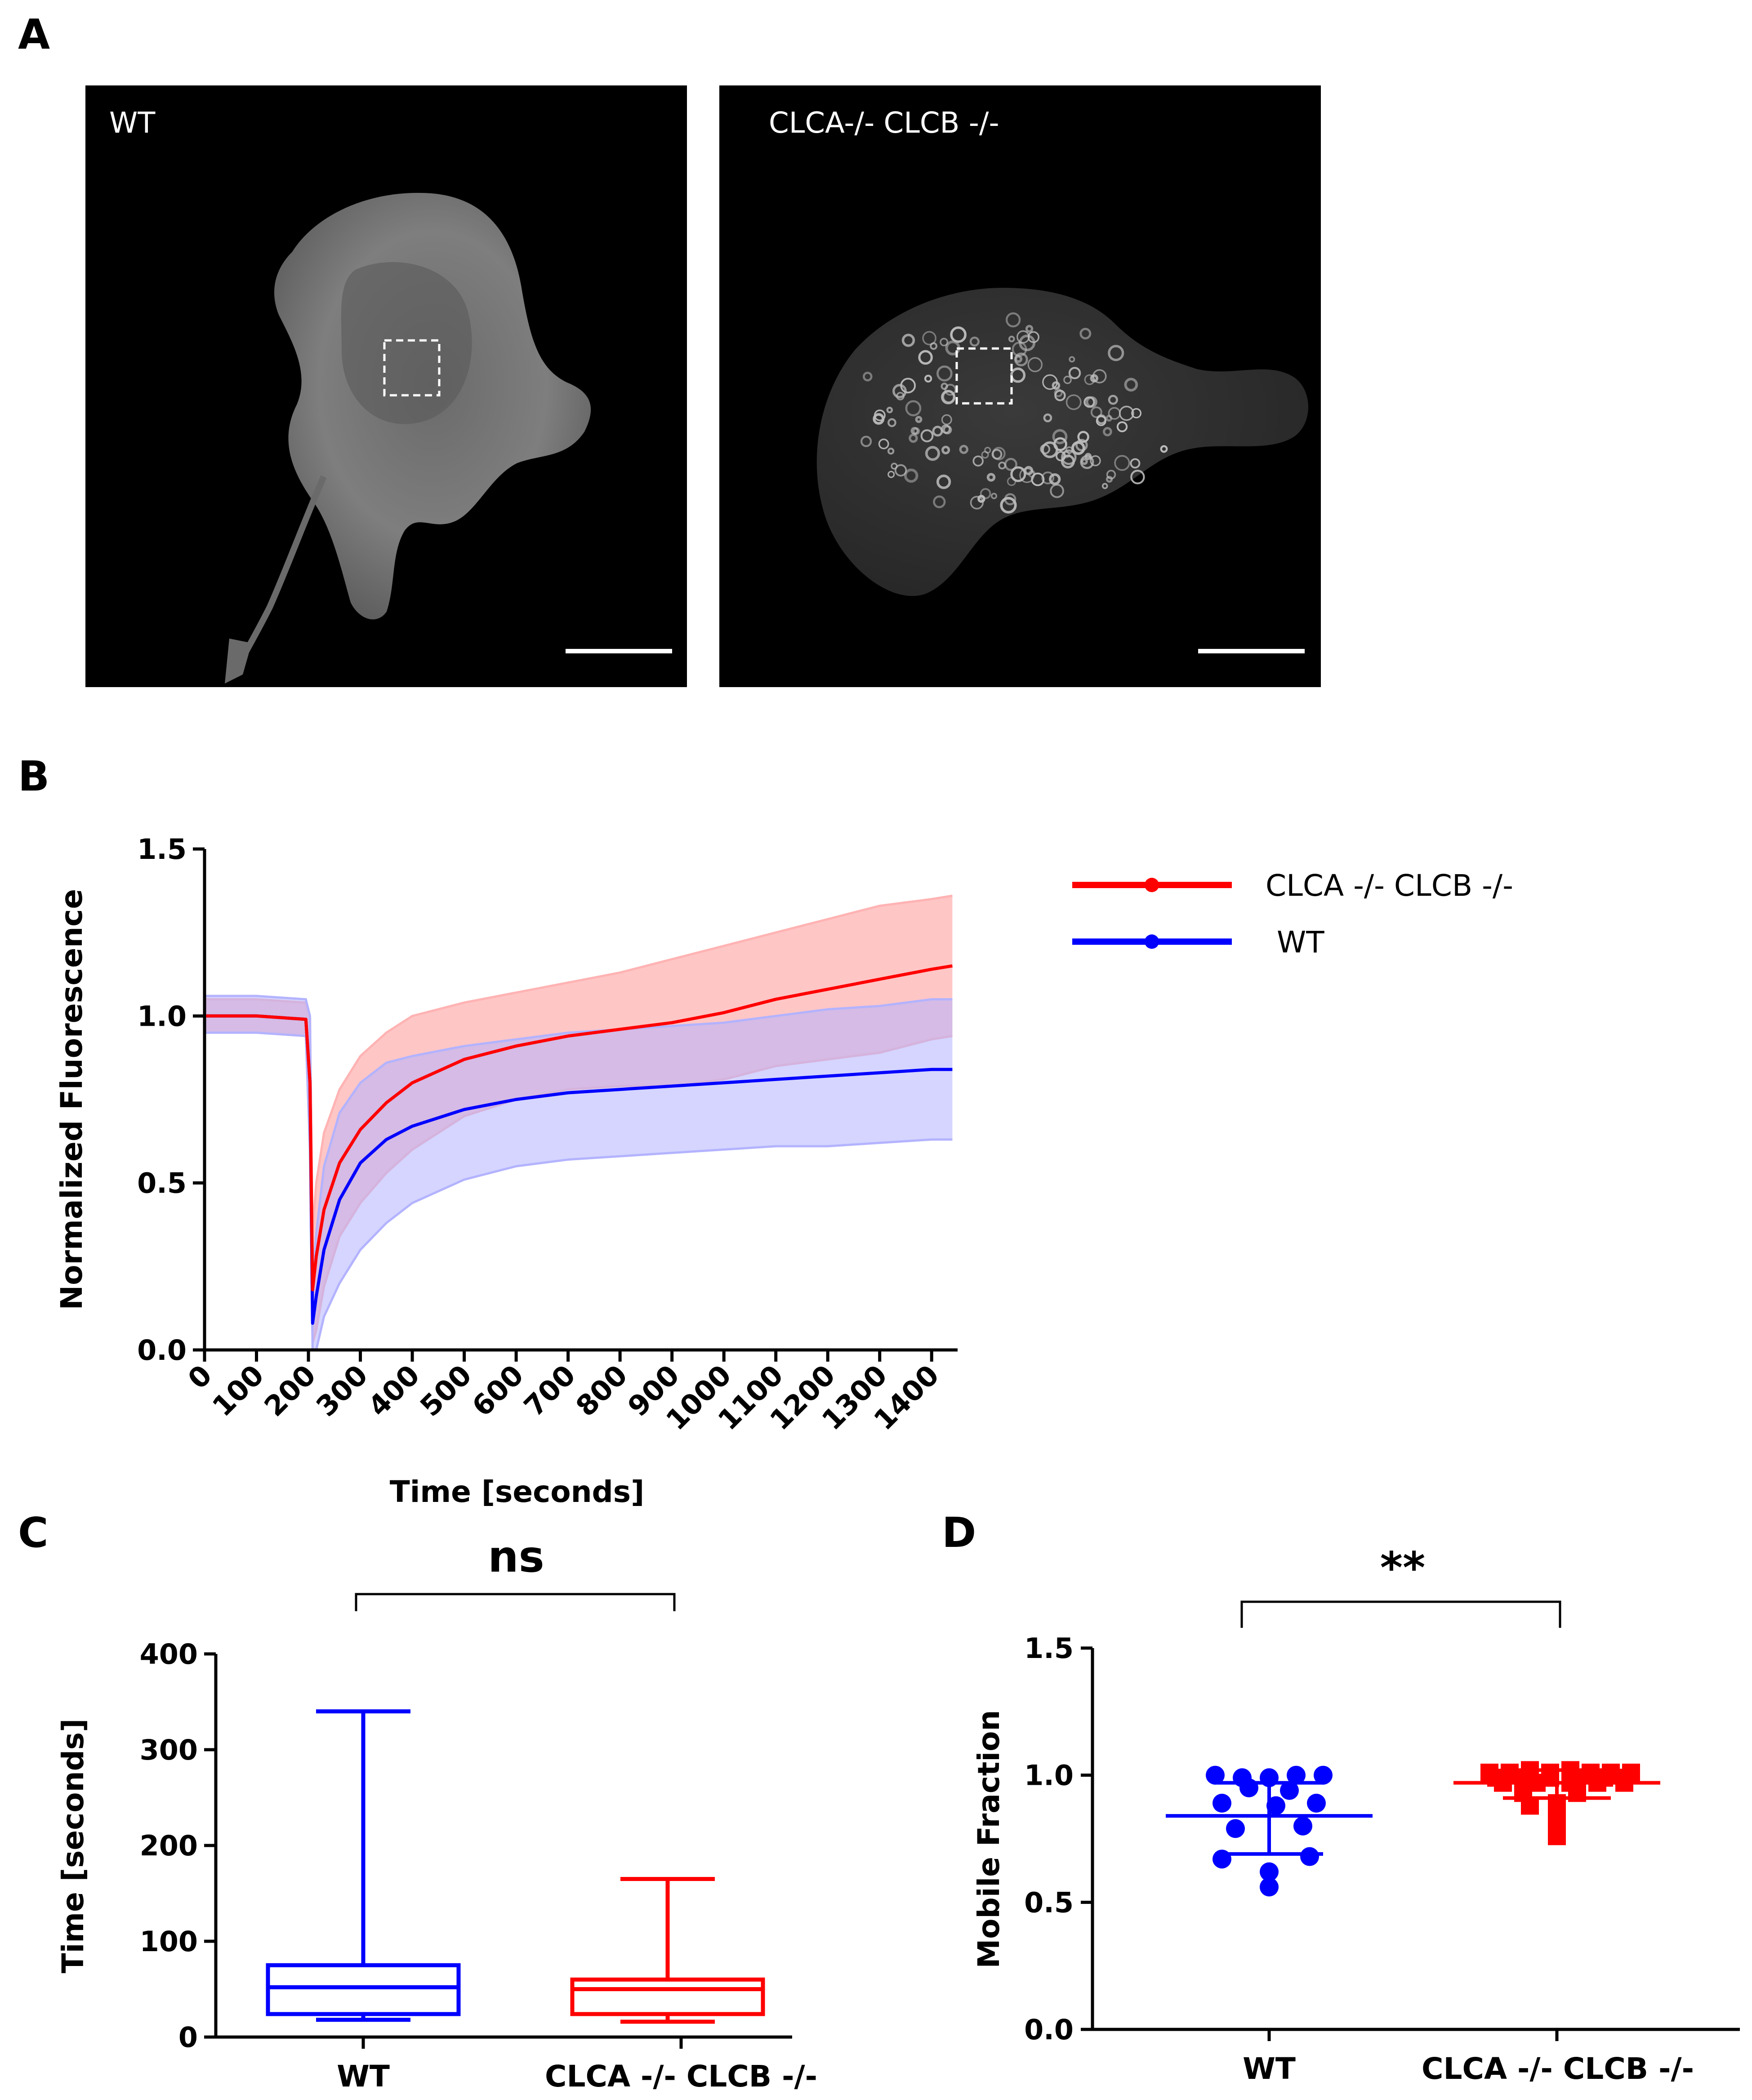 This screenshot has width=1752, height=2100. What do you see at coordinates (517, 1491) in the screenshot?
I see `b-x-axis-label: Time [seconds]` at bounding box center [517, 1491].